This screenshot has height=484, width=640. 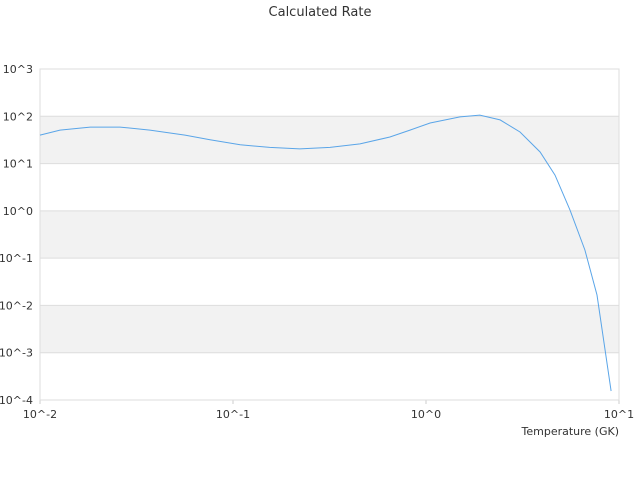 I want to click on y-tick-label: 10^2, so click(x=18, y=116).